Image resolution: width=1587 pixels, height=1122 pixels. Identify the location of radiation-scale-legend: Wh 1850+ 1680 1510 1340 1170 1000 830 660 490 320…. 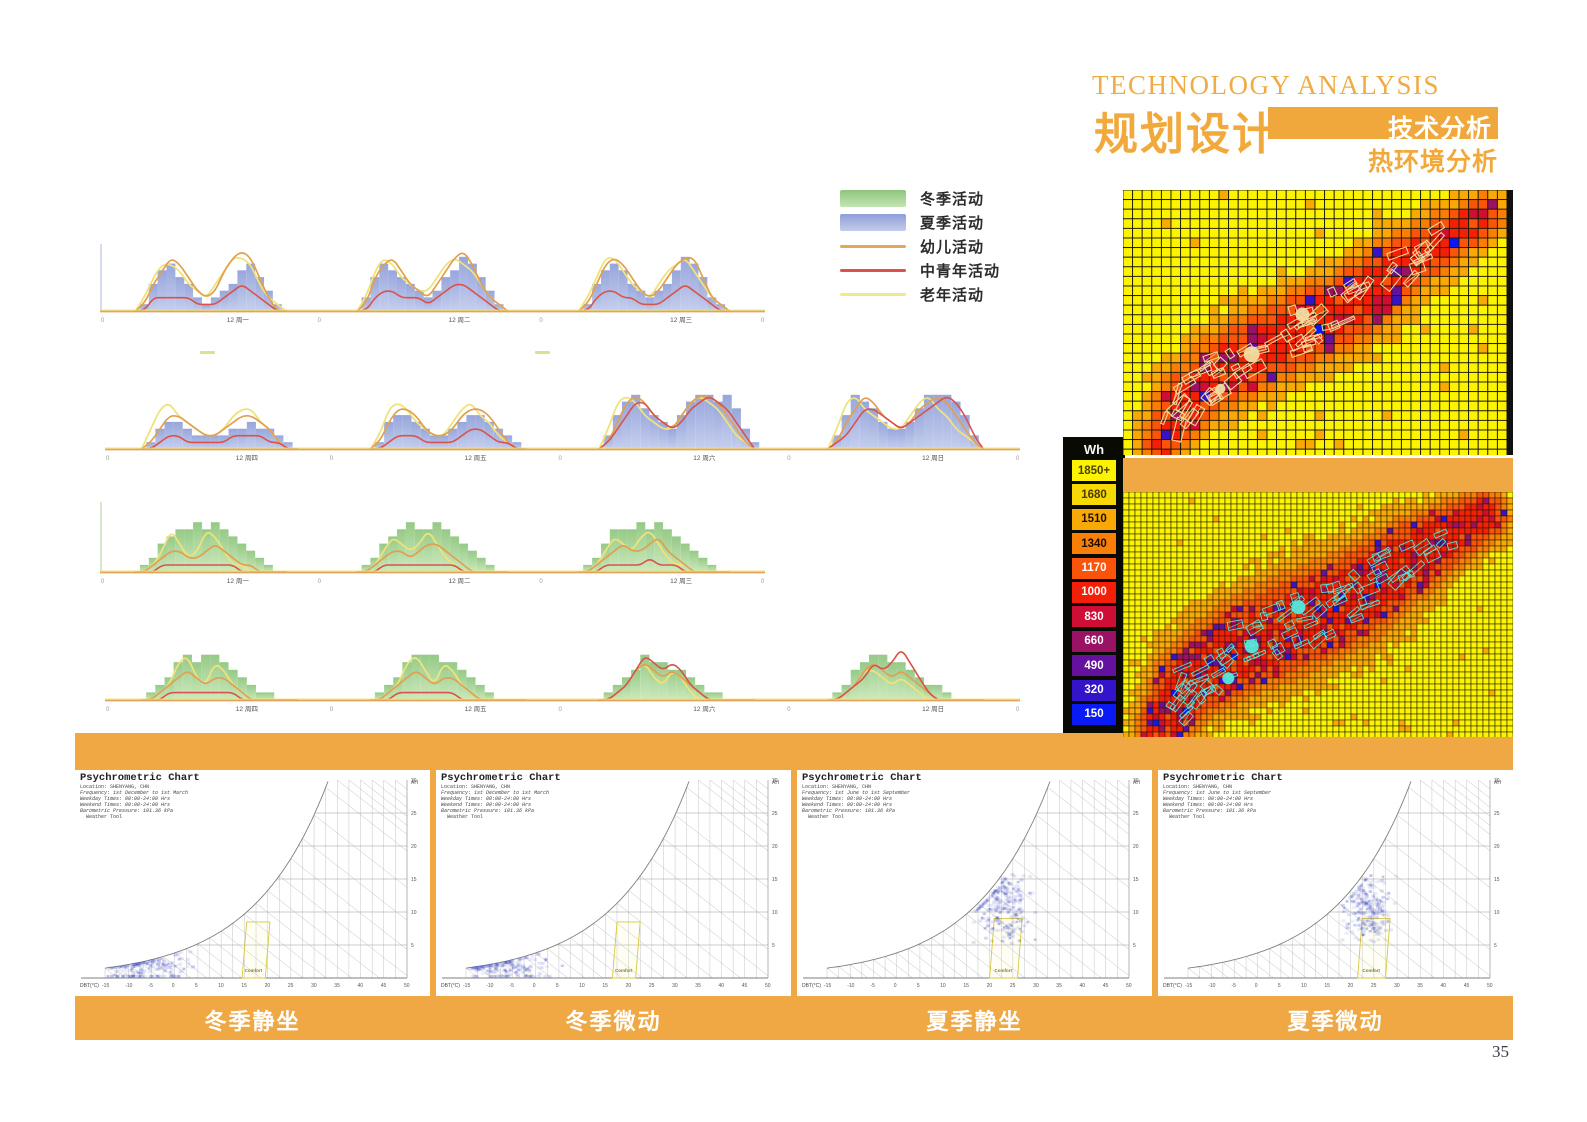
(1094, 586).